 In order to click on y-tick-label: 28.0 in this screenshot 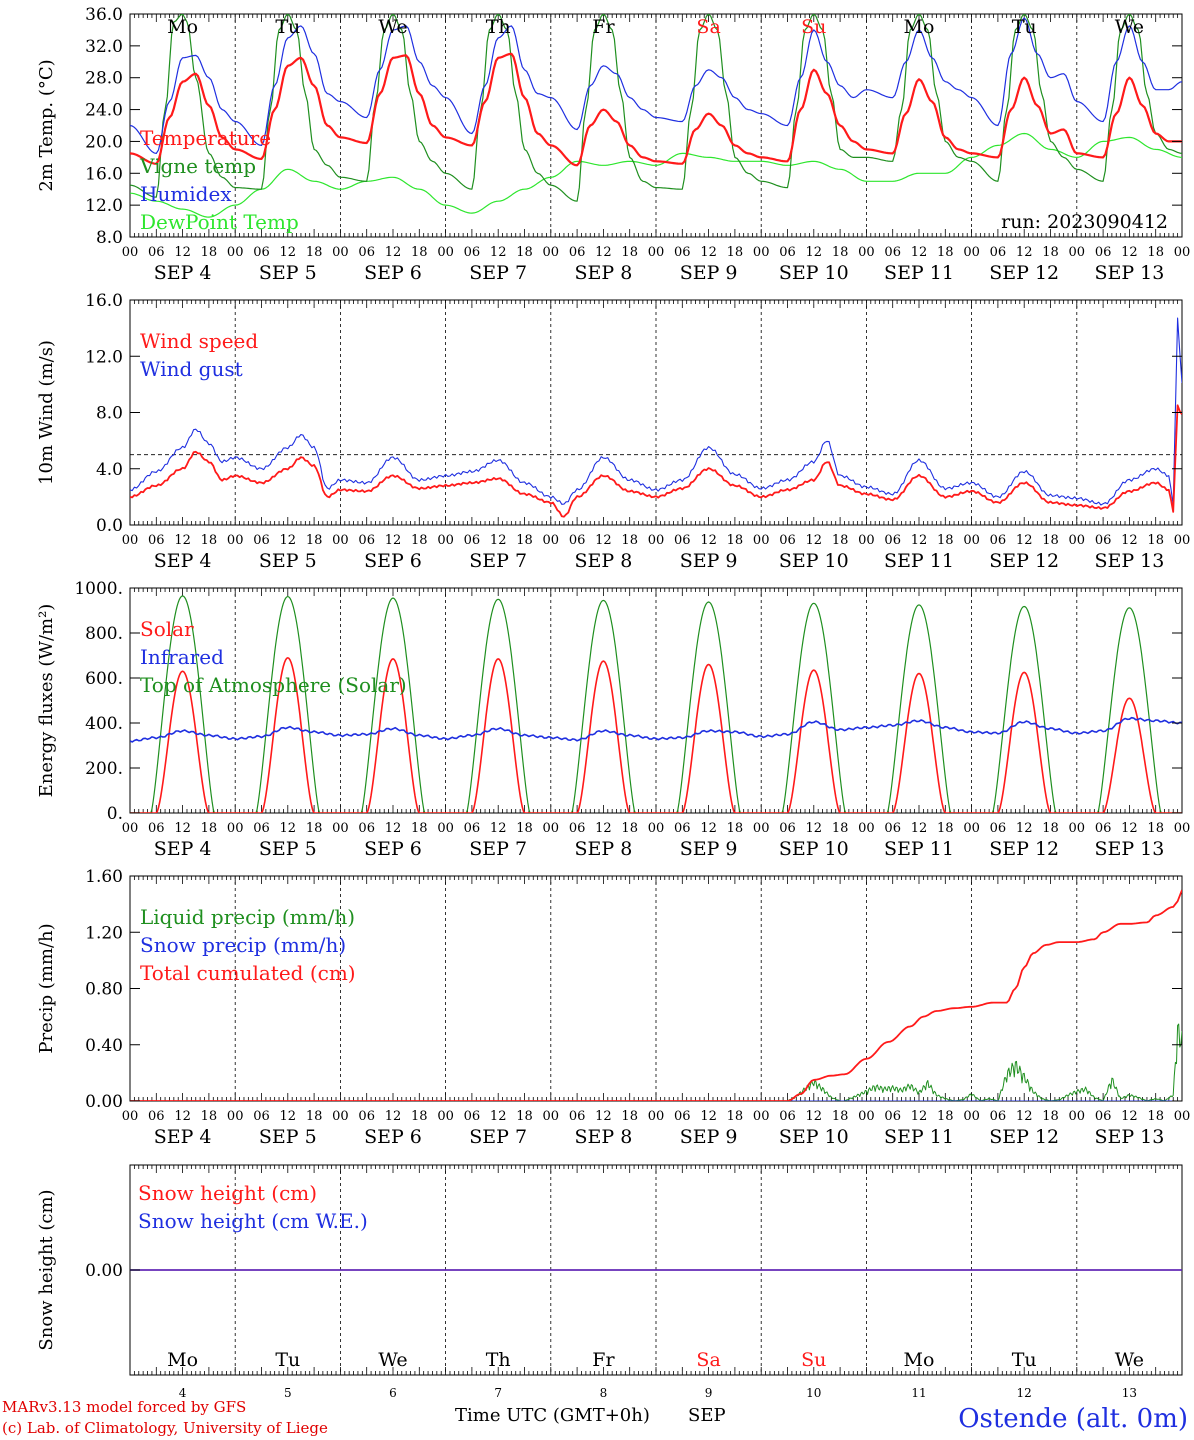, I will do `click(104, 79)`.